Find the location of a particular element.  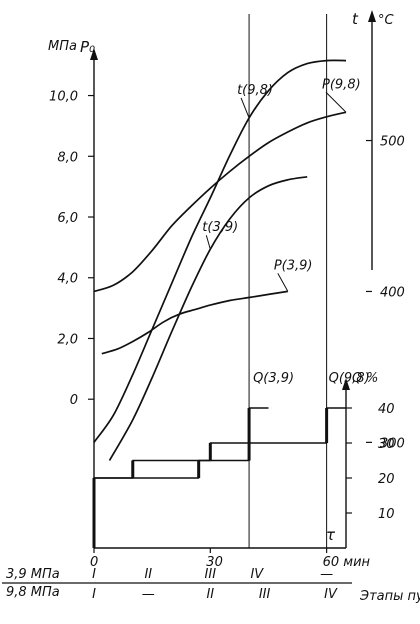

stage-row-label-9-8: 9,8 МПа is located at coordinates (33, 592).